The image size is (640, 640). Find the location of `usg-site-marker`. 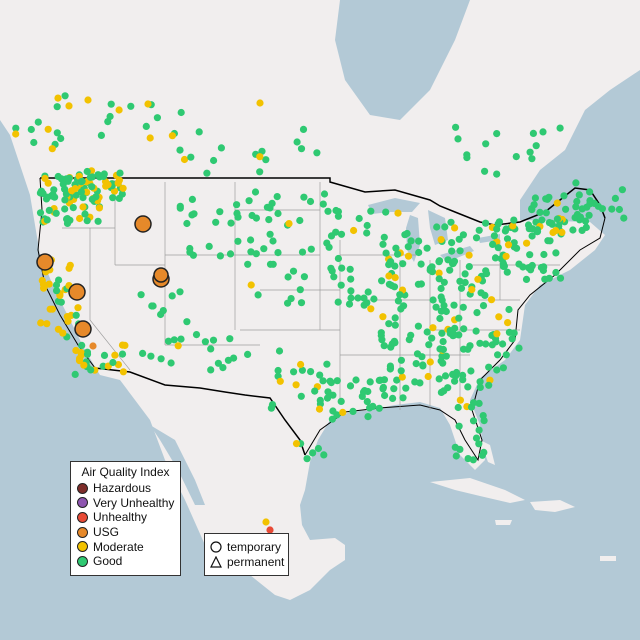

usg-site-marker is located at coordinates (77, 292).